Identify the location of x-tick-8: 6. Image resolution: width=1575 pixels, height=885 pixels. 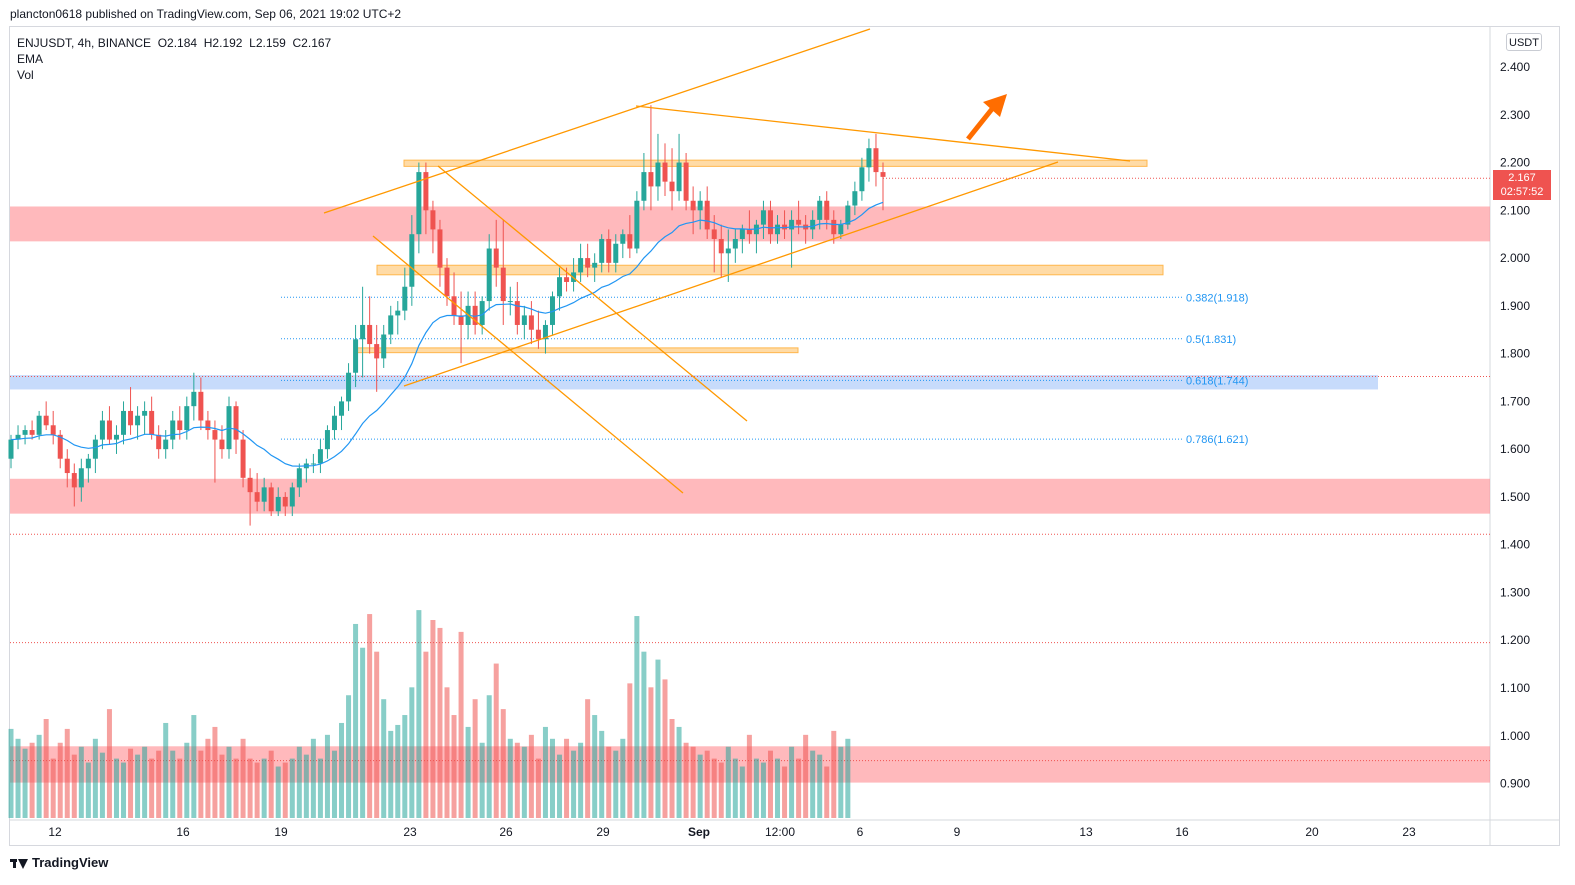
(860, 832).